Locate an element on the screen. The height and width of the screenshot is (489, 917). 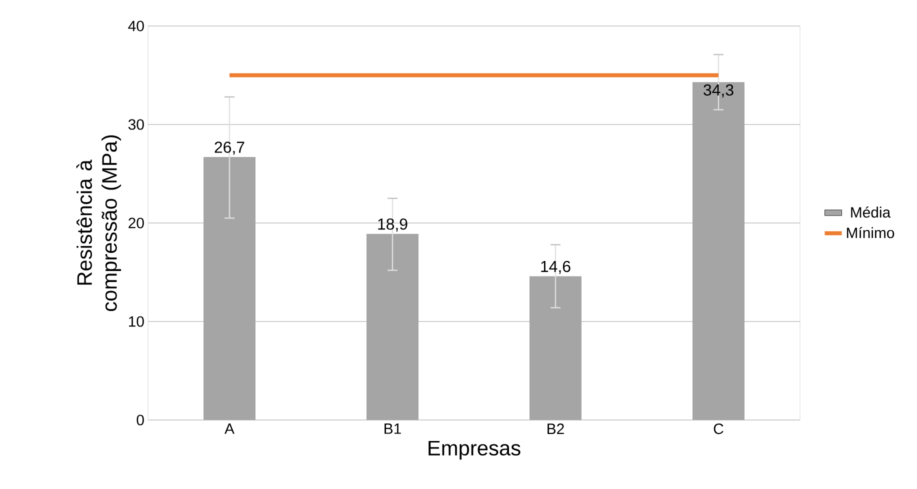
x-tick-label: C is located at coordinates (719, 429).